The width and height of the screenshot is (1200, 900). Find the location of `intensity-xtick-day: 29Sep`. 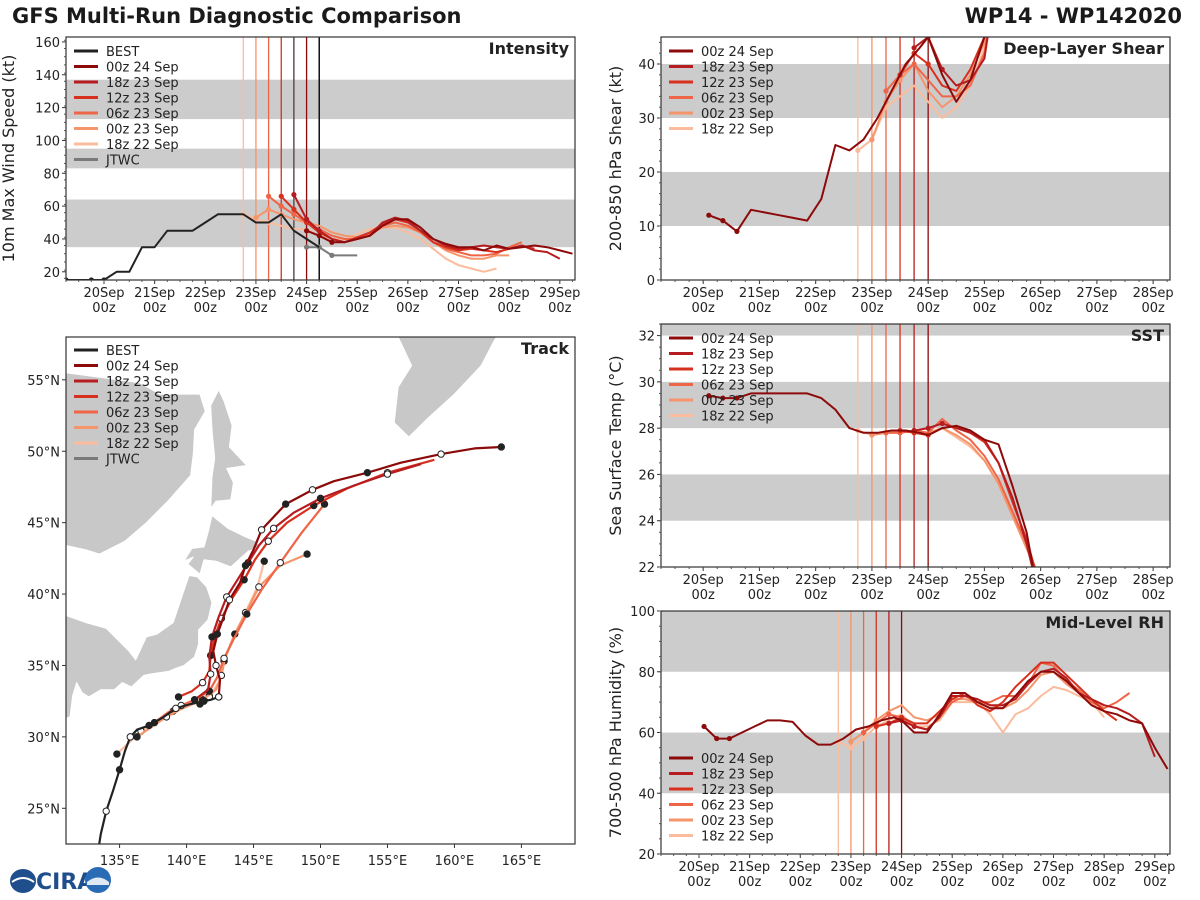

intensity-xtick-day: 29Sep is located at coordinates (559, 293).